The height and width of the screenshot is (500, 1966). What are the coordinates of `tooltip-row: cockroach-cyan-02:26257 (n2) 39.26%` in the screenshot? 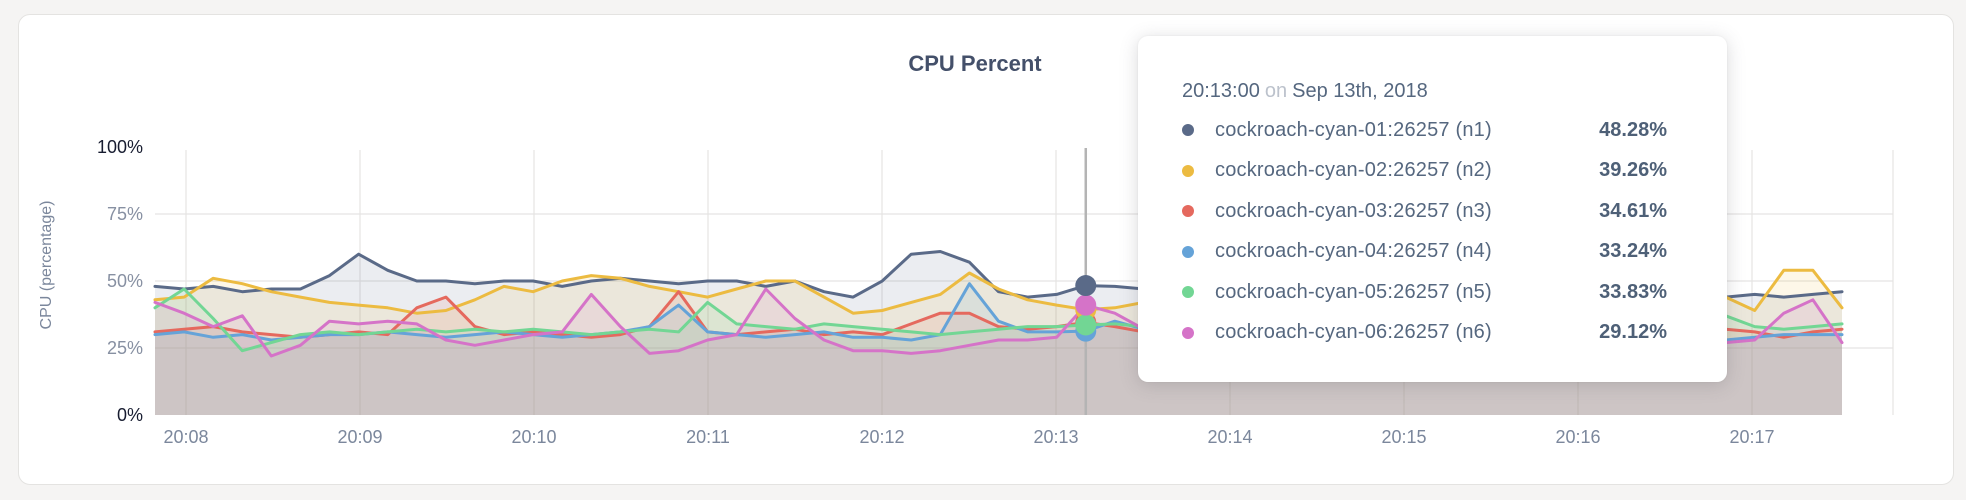 It's located at (1424, 171).